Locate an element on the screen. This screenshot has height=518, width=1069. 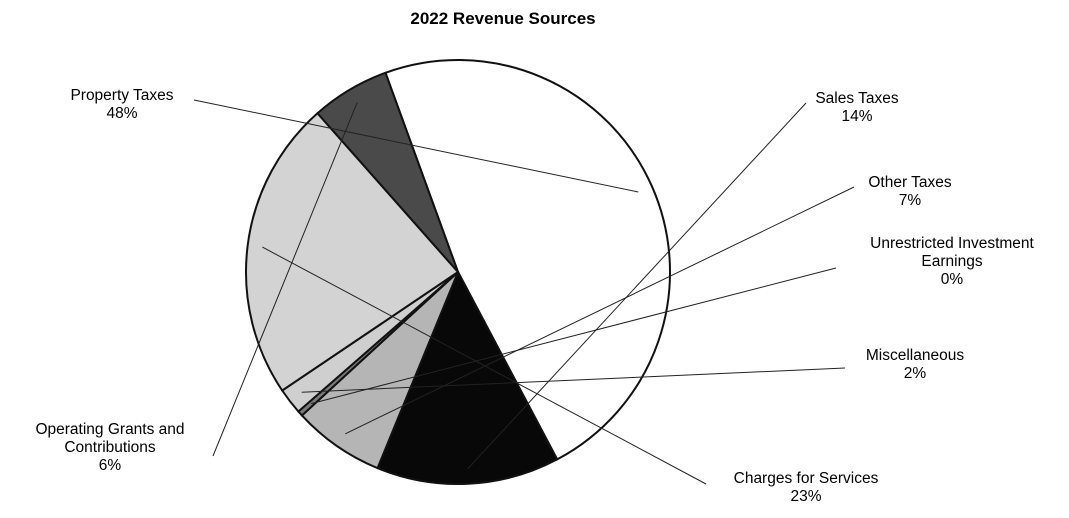
pie-slice-sales-taxes is located at coordinates (467, 377).